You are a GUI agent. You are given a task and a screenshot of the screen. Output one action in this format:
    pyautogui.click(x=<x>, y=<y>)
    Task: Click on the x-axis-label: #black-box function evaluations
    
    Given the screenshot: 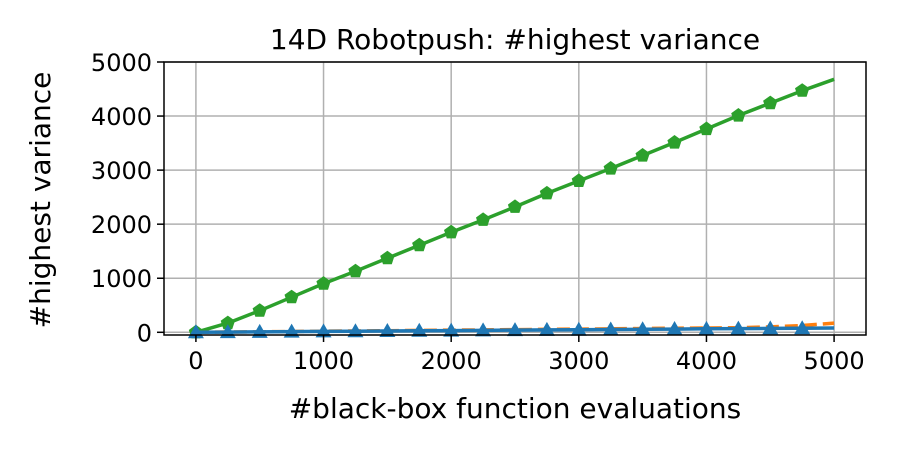 What is the action you would take?
    pyautogui.click(x=515, y=408)
    